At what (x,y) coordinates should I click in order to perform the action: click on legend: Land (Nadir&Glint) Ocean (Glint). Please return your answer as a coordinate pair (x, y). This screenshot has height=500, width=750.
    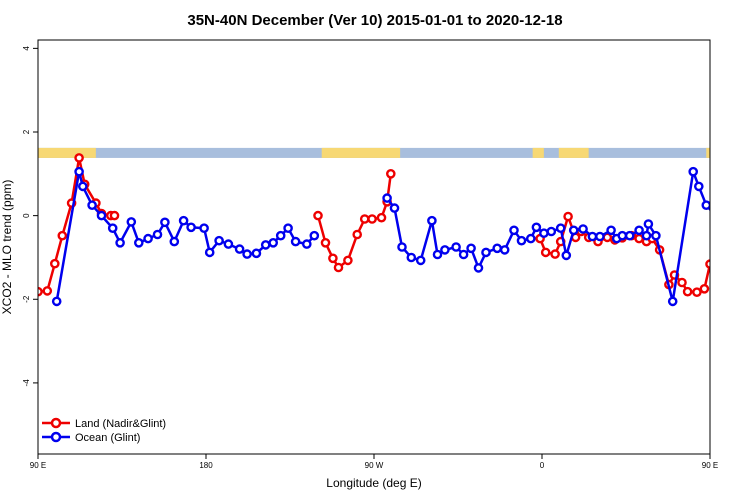
    Looking at the image, I should click on (104, 430).